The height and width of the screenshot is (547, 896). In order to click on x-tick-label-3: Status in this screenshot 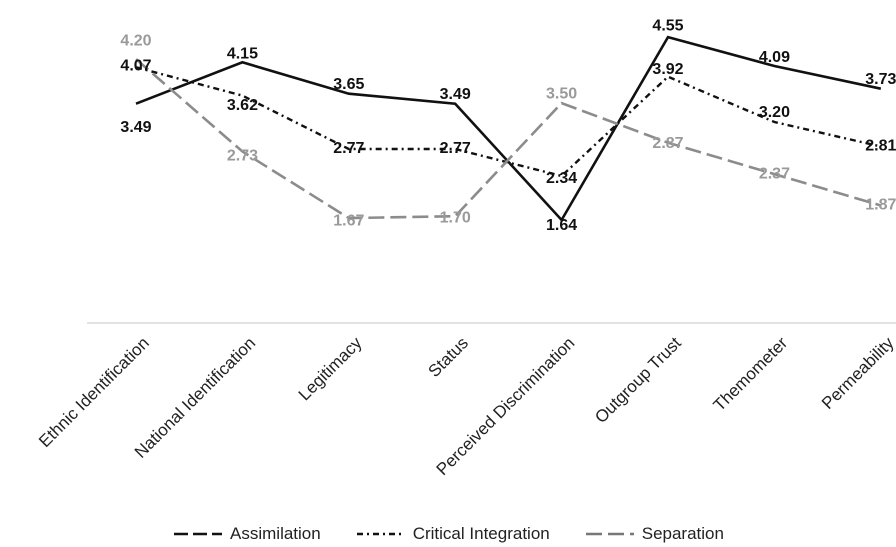, I will do `click(449, 357)`.